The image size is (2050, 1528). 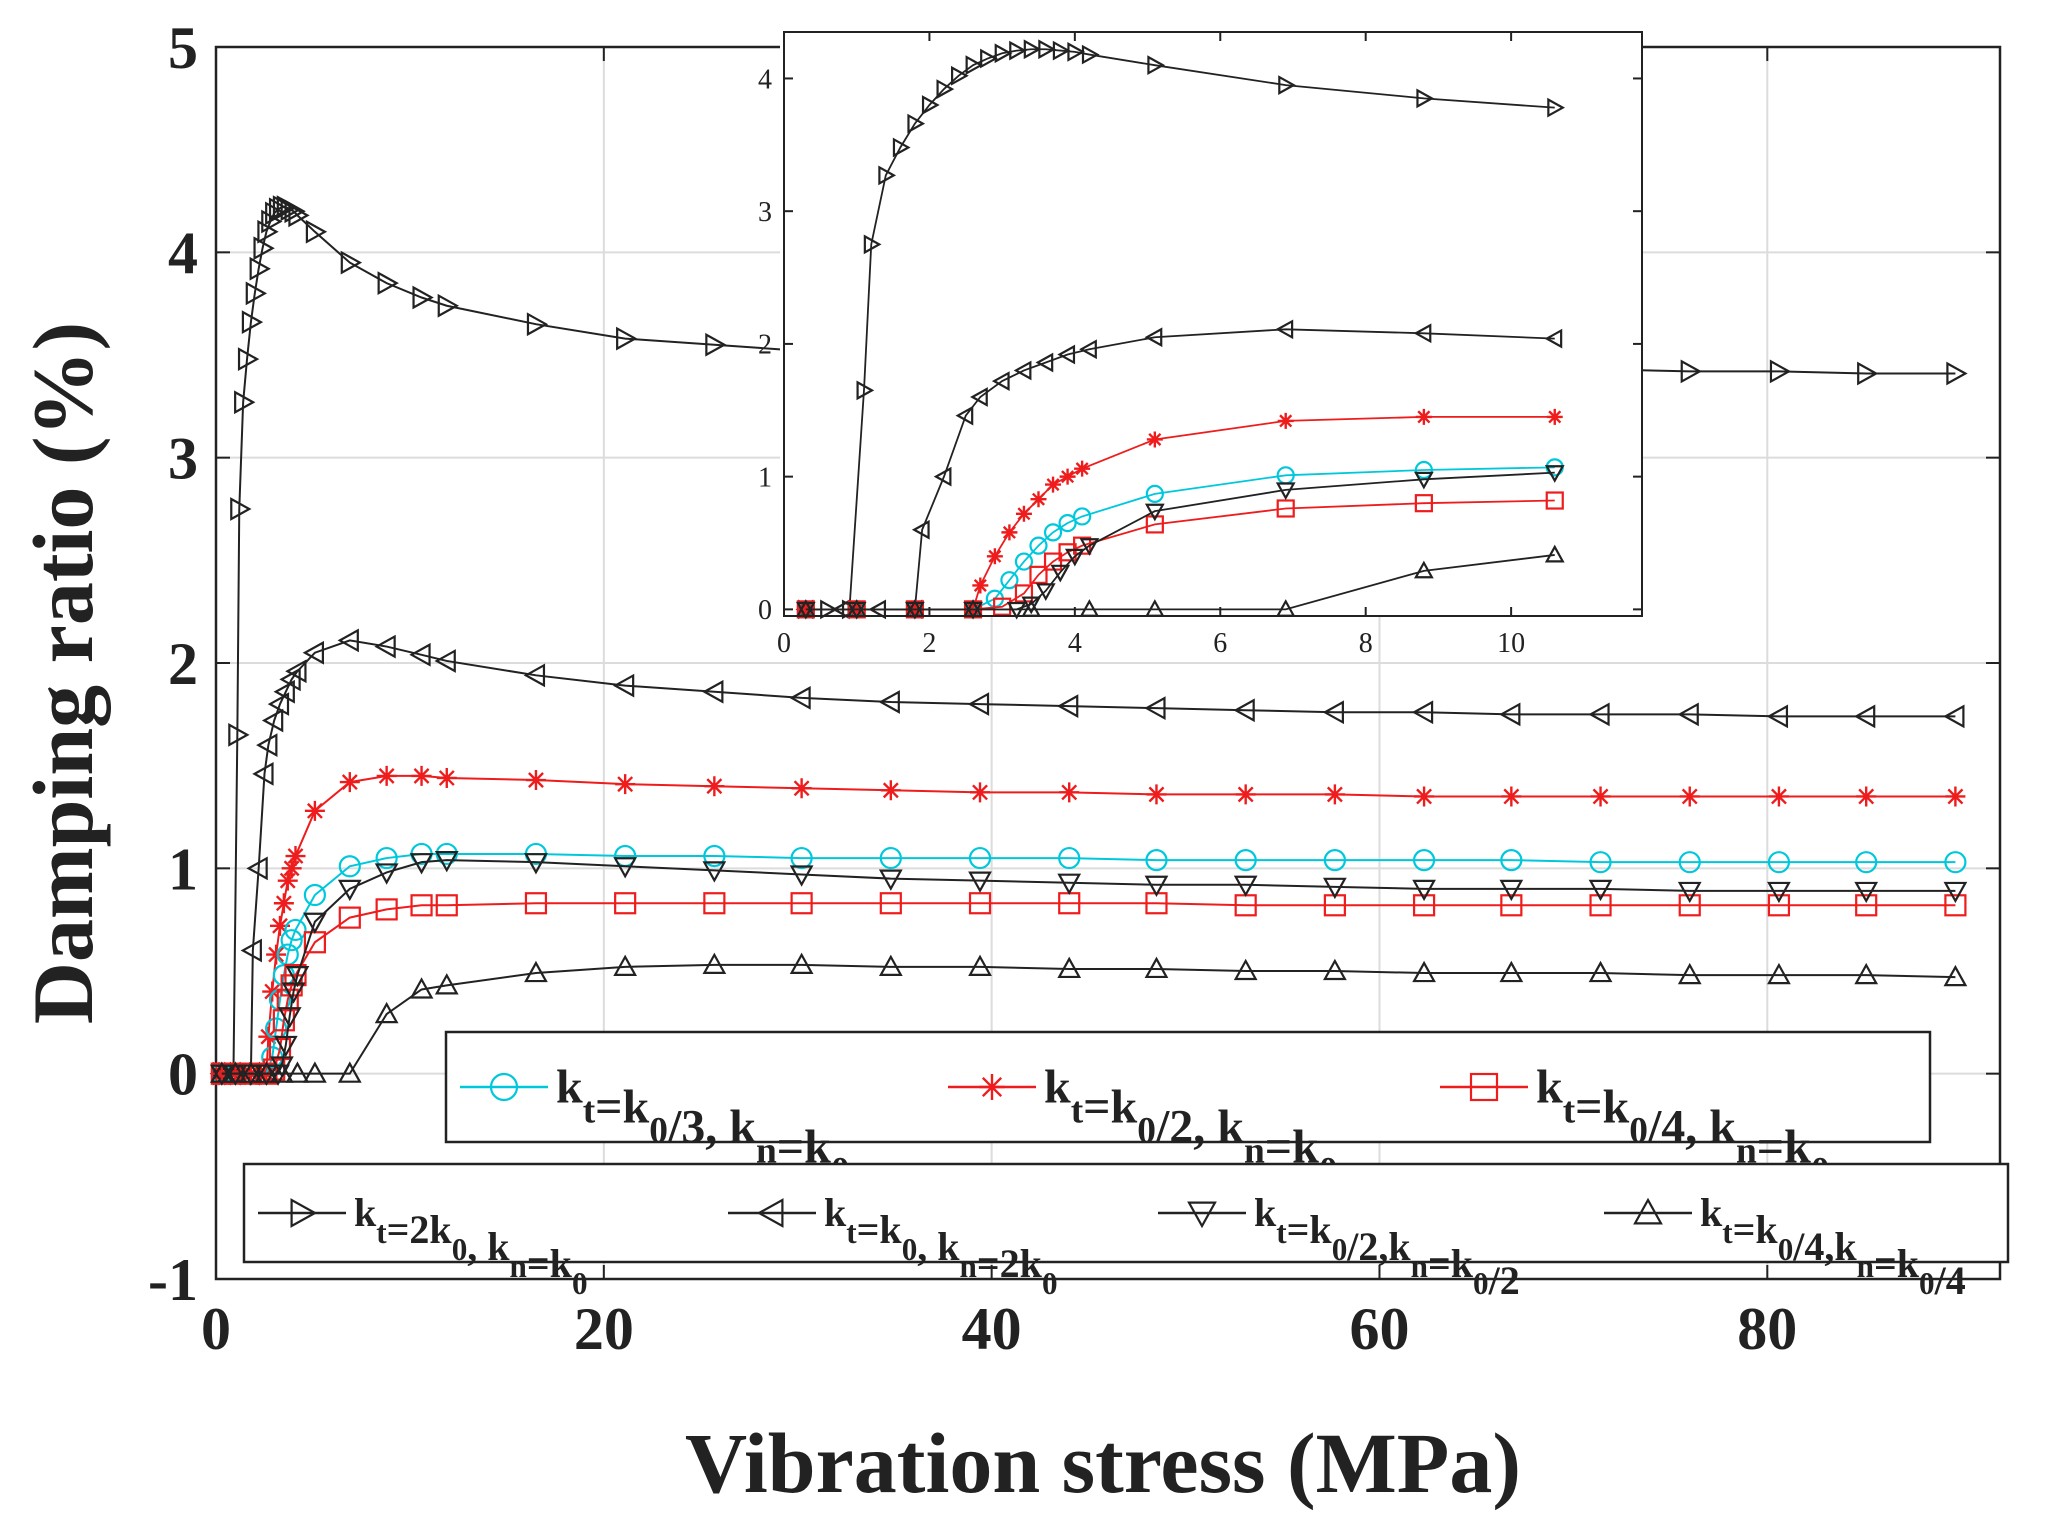 What do you see at coordinates (765, 212) in the screenshot?
I see `inset-y-tick-label: 3` at bounding box center [765, 212].